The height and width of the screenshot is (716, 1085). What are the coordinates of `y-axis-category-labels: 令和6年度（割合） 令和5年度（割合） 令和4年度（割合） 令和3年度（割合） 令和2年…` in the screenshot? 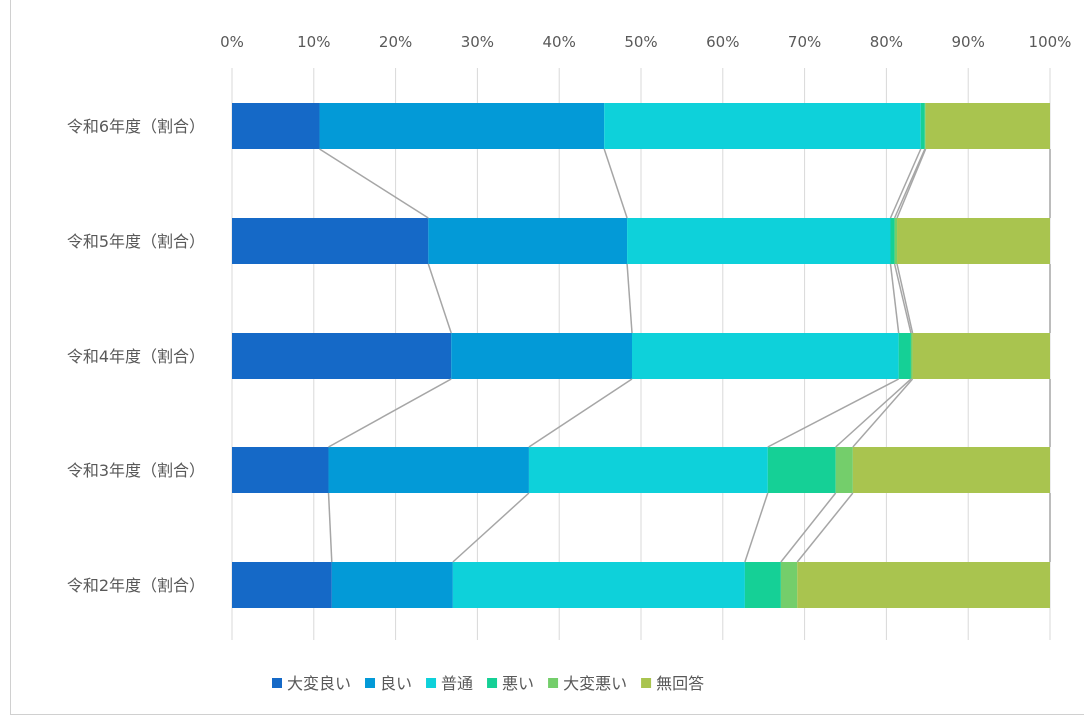 It's located at (136, 356).